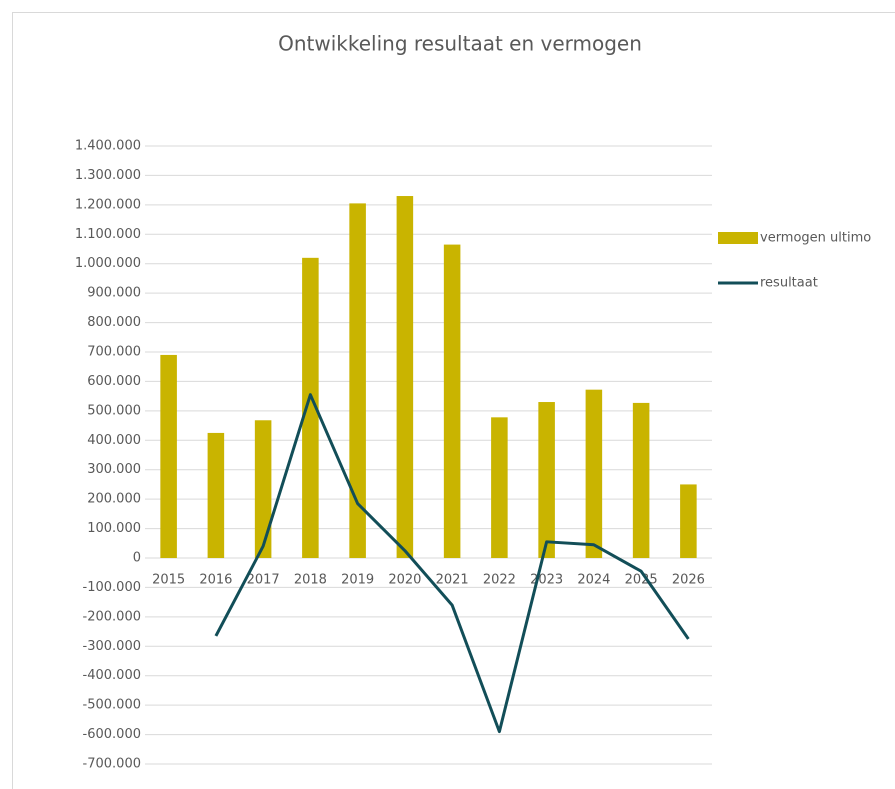  I want to click on y-tick-label: 600.000, so click(114, 381).